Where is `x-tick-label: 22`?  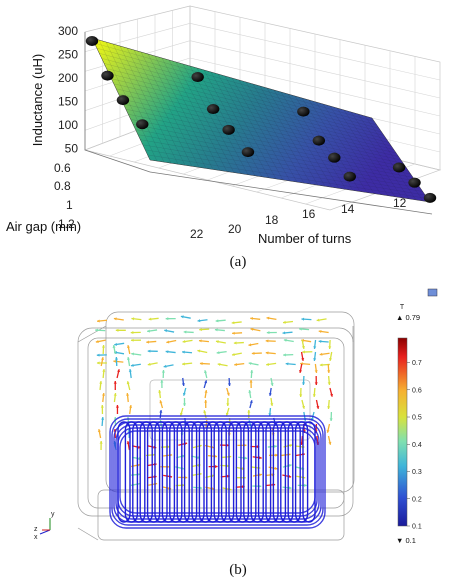
x-tick-label: 22 is located at coordinates (197, 234).